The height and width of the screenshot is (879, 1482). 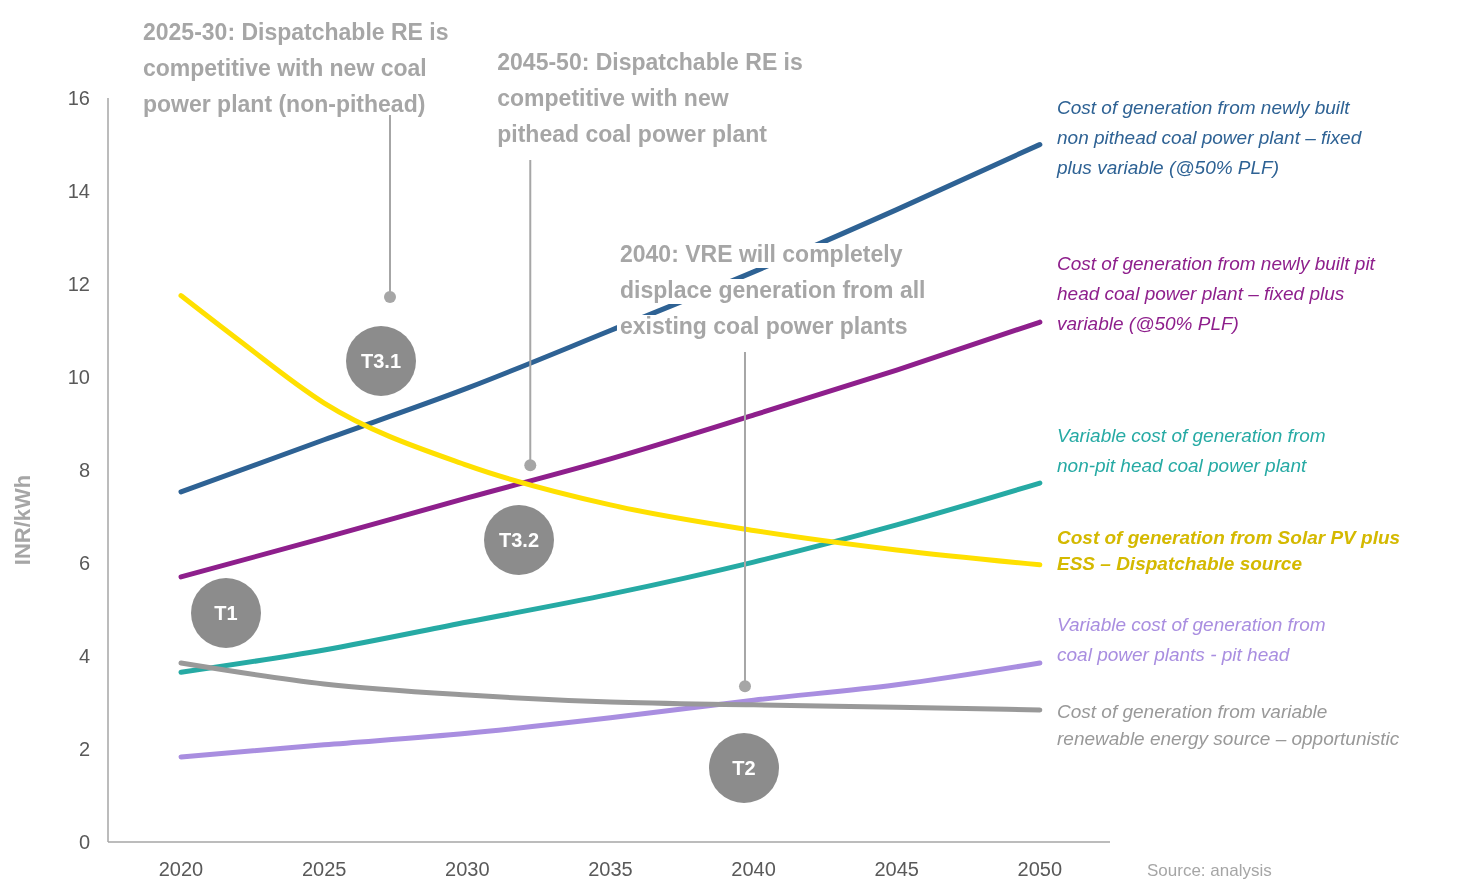 What do you see at coordinates (1191, 451) in the screenshot?
I see `series-label: Variable cost of generation from non-pit head coal power plant` at bounding box center [1191, 451].